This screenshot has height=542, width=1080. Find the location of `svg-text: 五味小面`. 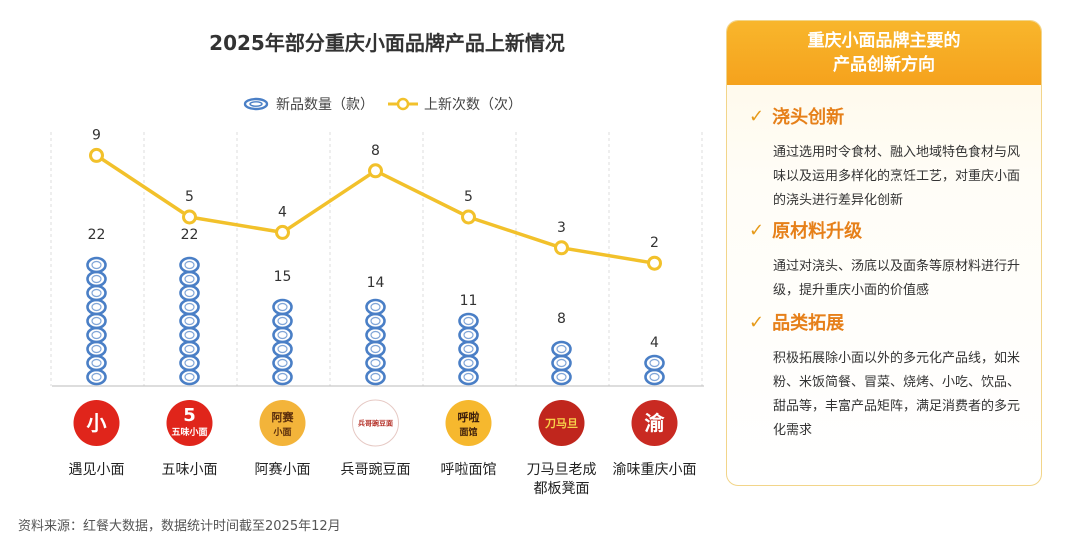

svg-text: 五味小面 is located at coordinates (189, 432).